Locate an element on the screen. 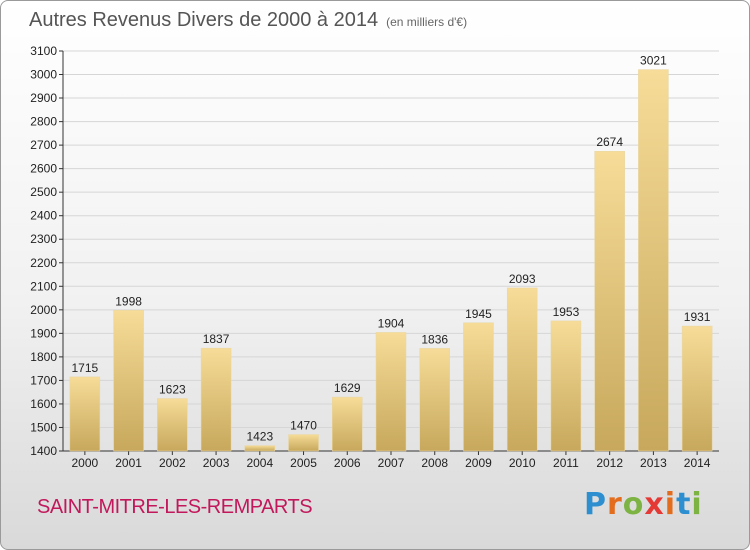  bar-2001 is located at coordinates (128, 381).